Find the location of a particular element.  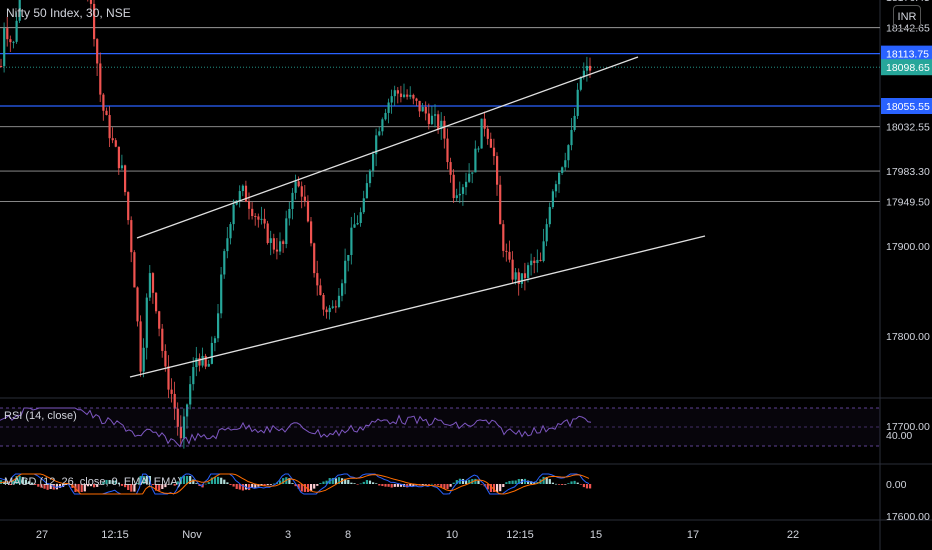

chart-title: Nifty 50 Index, 30, NSE is located at coordinates (68, 13).